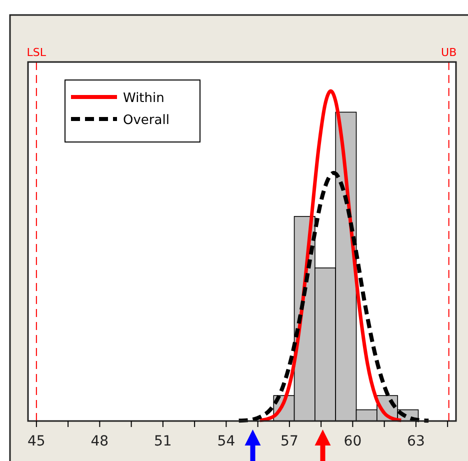 The width and height of the screenshot is (468, 461). I want to click on x-tick-label: 48, so click(99, 441).